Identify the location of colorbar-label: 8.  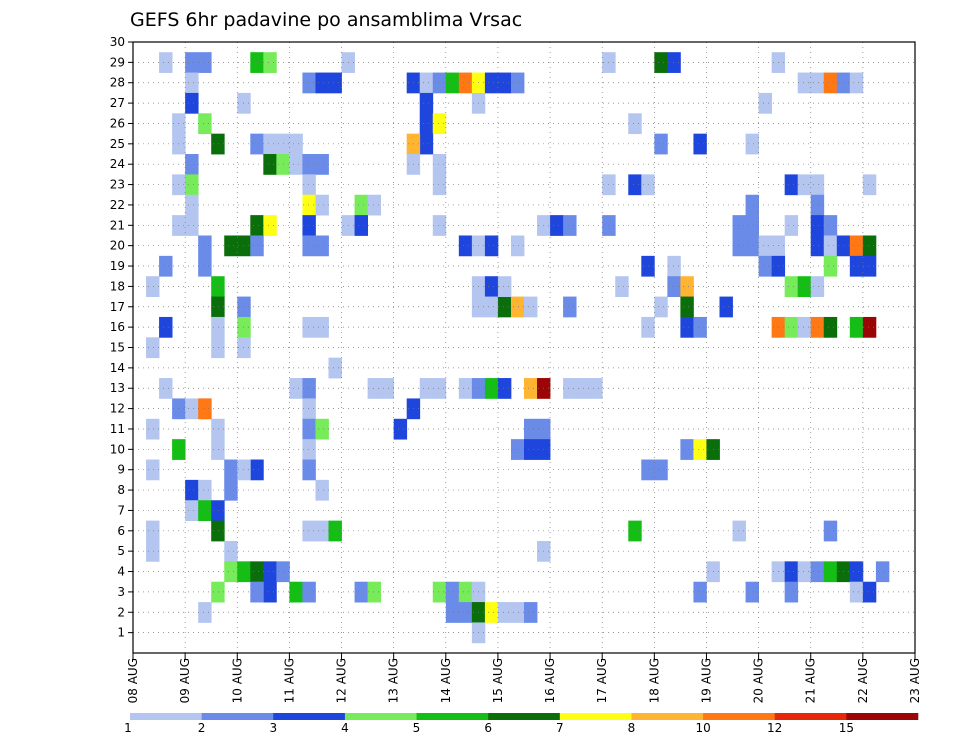
(632, 728).